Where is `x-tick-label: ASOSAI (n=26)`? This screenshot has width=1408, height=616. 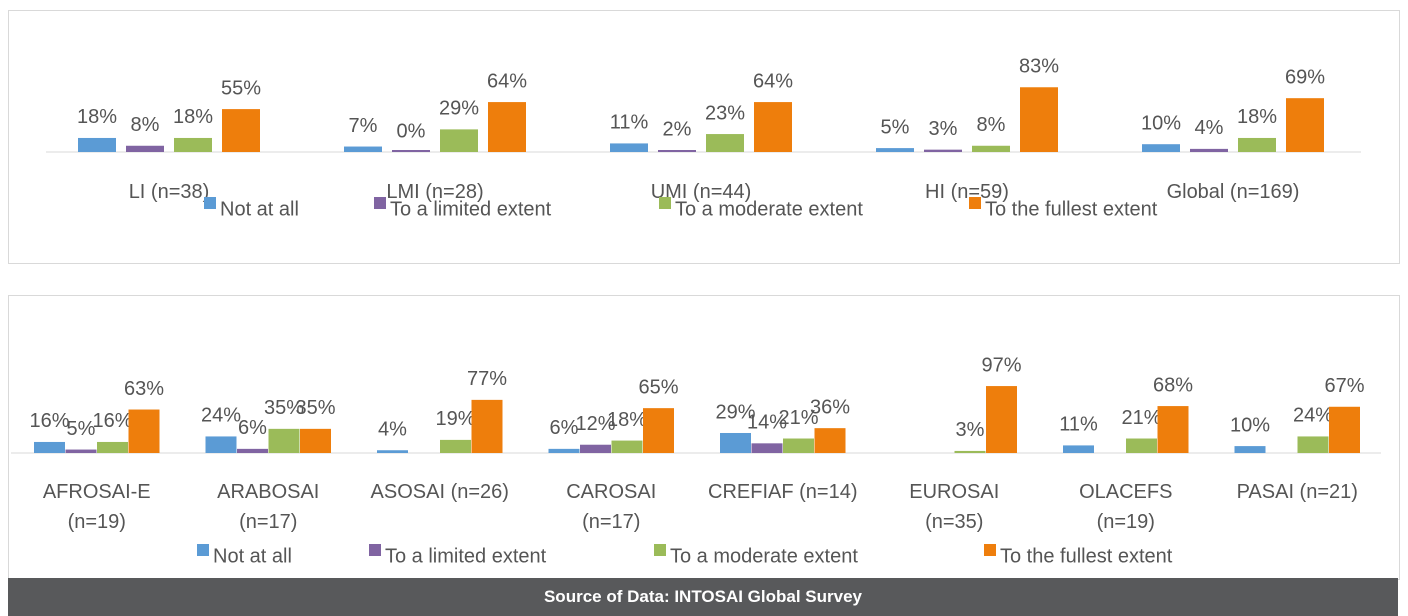
x-tick-label: ASOSAI (n=26) is located at coordinates (440, 492).